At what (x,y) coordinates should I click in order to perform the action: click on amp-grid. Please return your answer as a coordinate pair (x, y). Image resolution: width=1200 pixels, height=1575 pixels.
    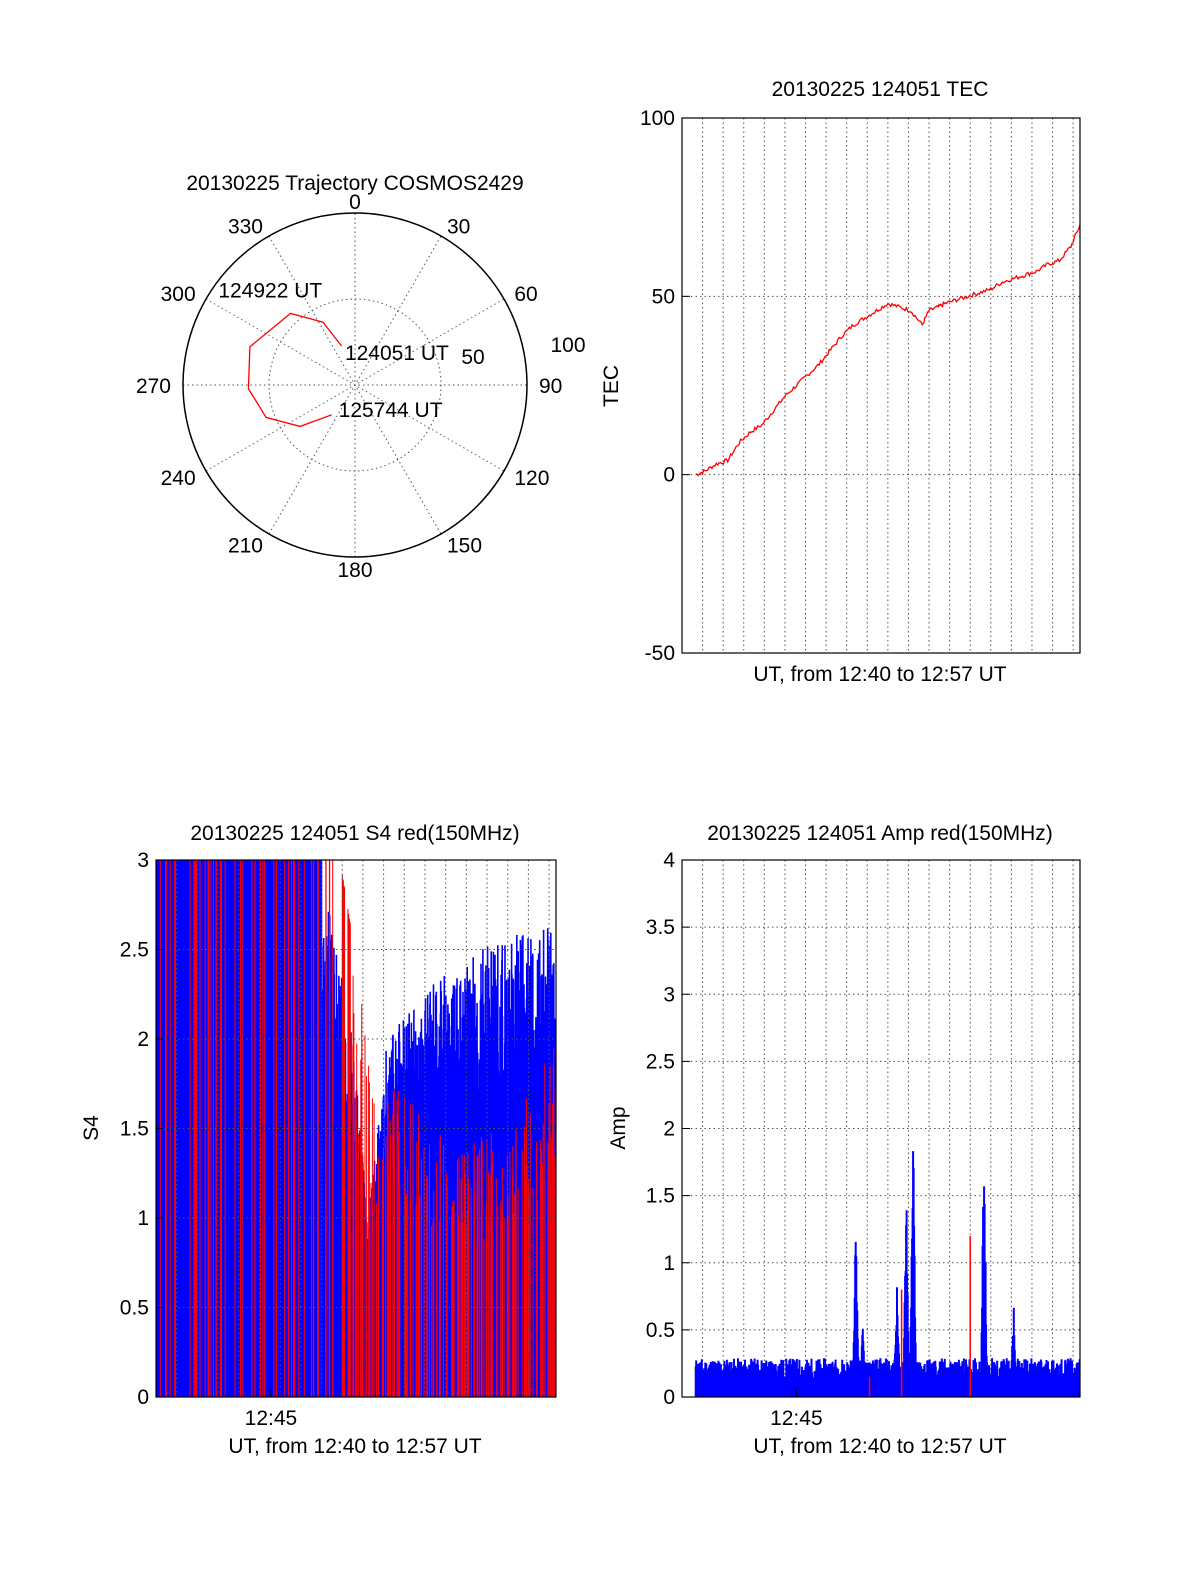
    Looking at the image, I should click on (881, 1128).